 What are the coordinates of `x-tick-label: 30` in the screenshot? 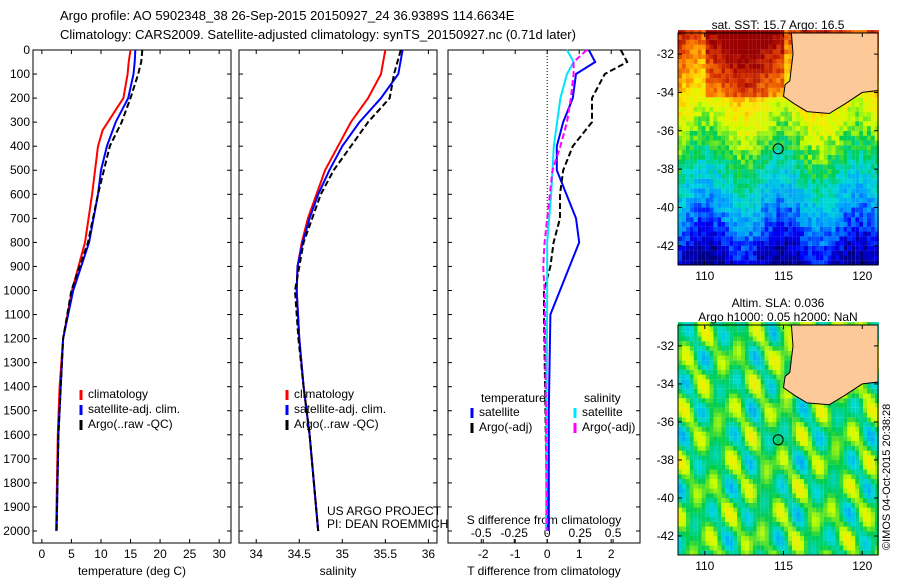 It's located at (219, 554).